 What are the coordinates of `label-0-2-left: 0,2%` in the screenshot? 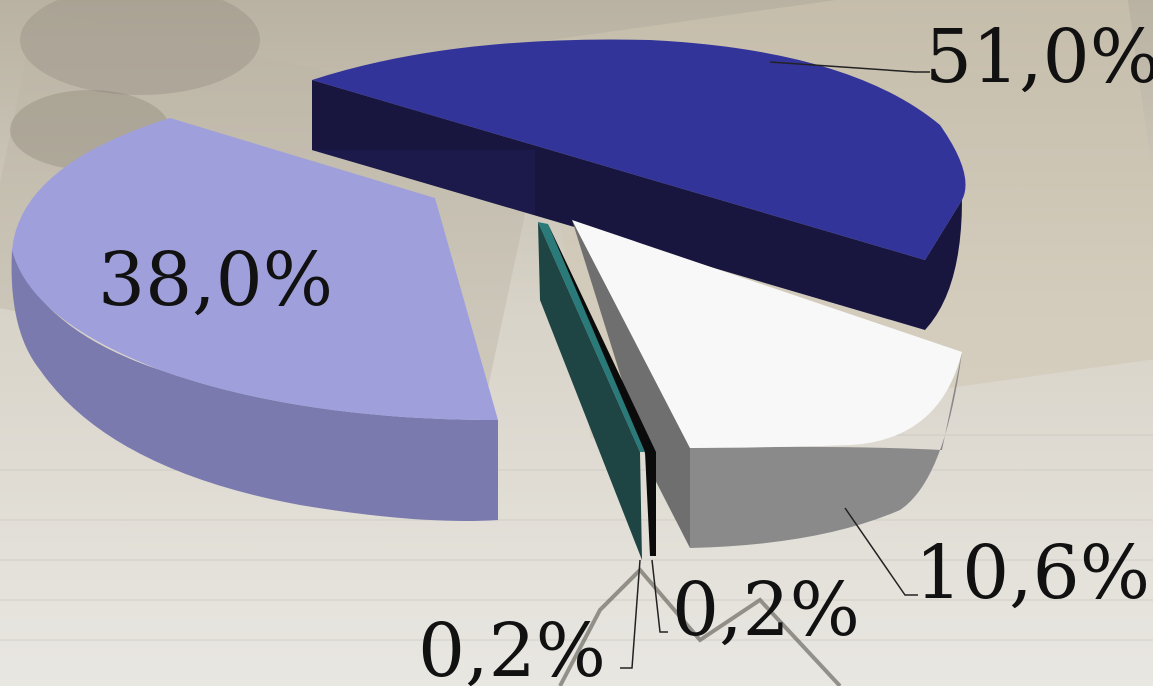 It's located at (512, 647).